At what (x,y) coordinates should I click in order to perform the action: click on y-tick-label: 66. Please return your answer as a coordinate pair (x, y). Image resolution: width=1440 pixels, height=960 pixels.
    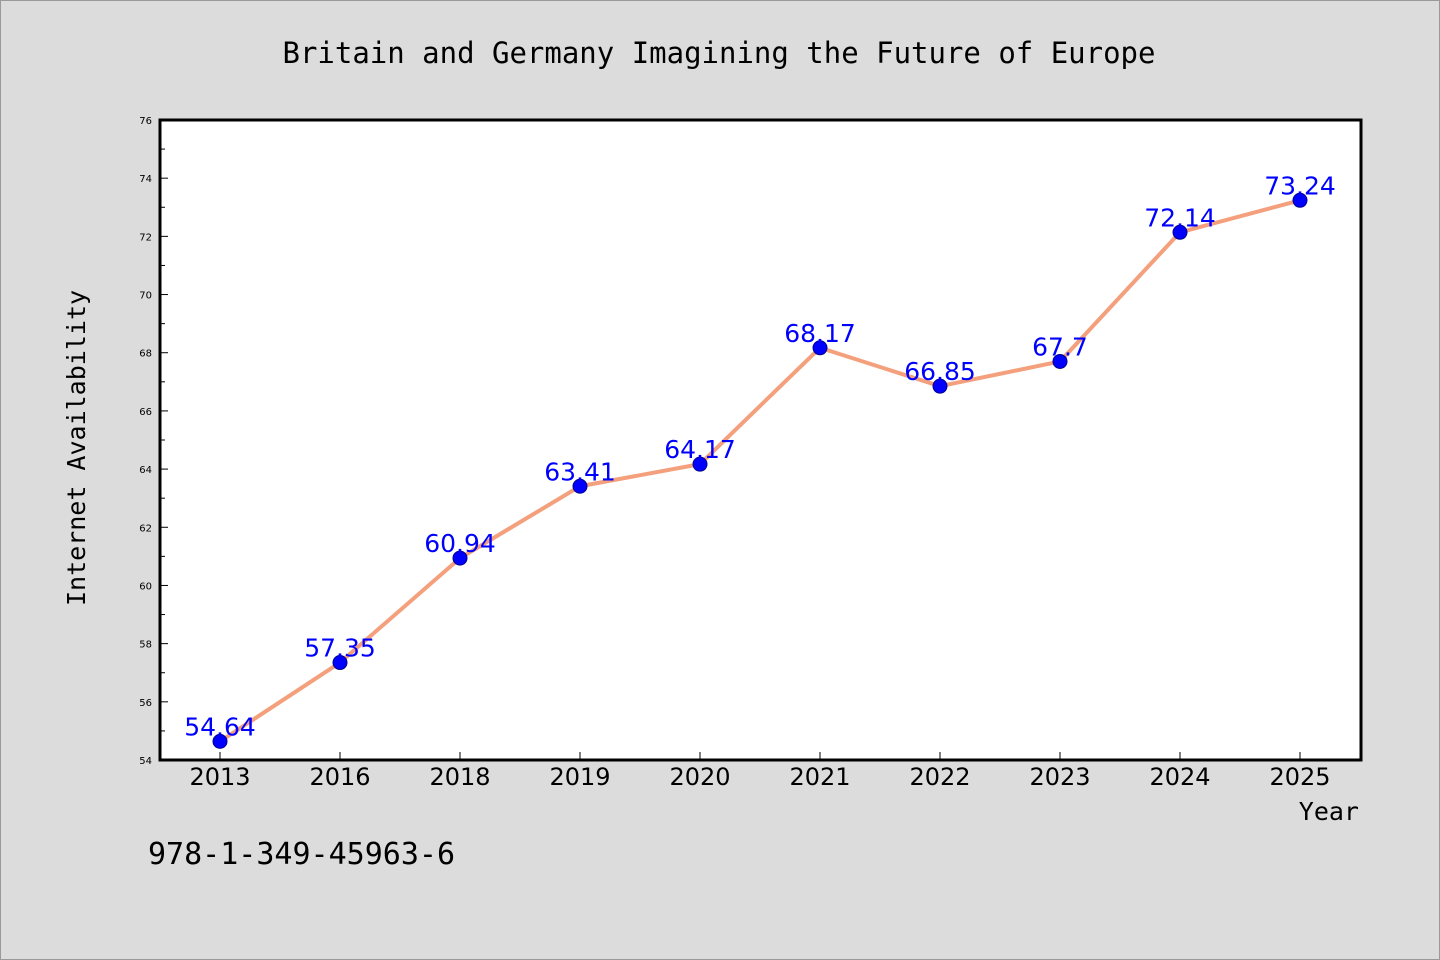
    Looking at the image, I should click on (145, 412).